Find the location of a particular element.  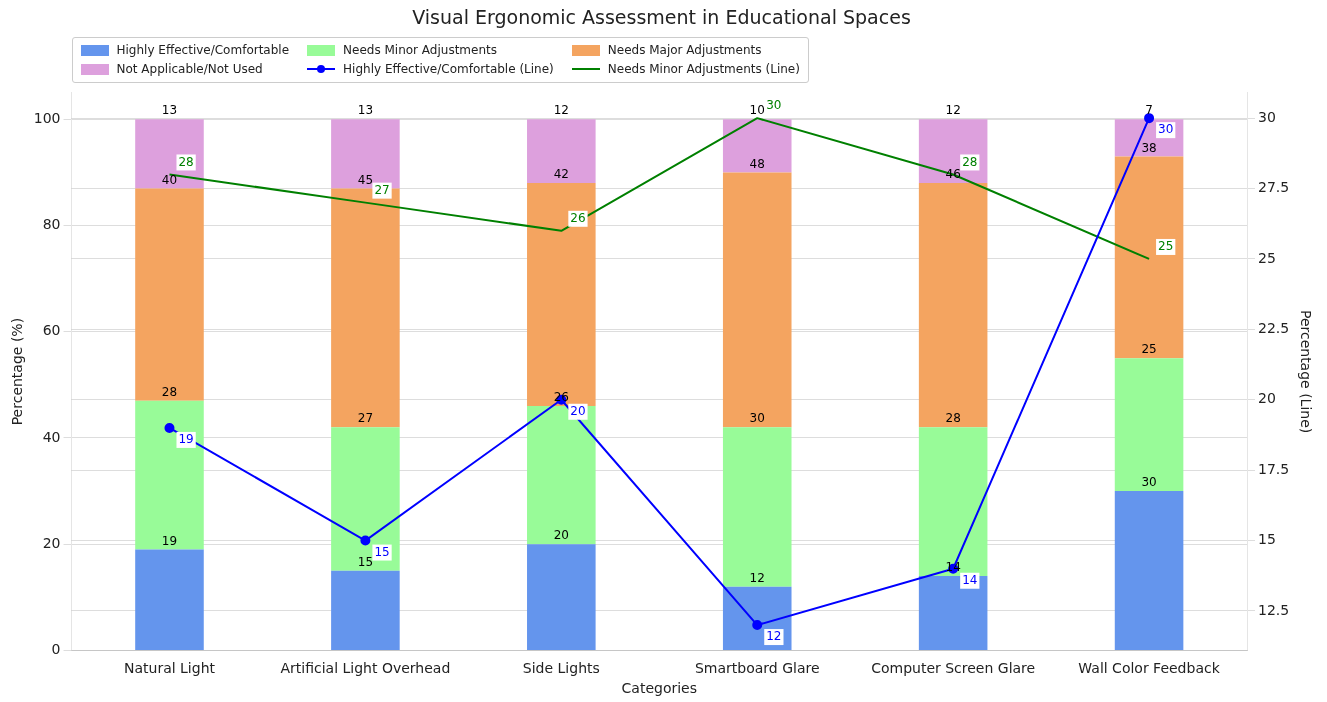

legend-label: Not Applicable/Not Used is located at coordinates (189, 69).